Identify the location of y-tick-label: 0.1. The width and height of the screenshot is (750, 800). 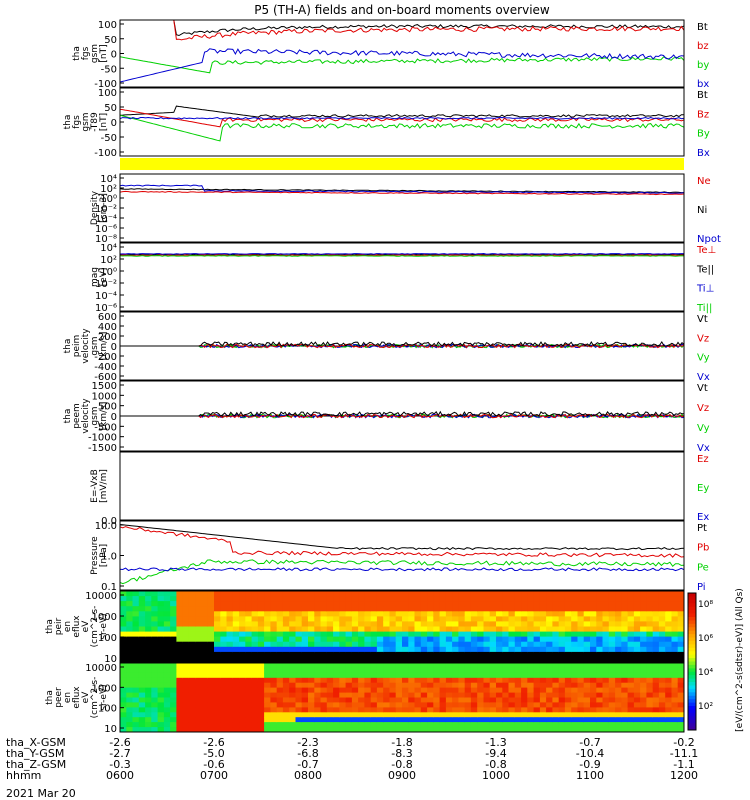
(109, 587).